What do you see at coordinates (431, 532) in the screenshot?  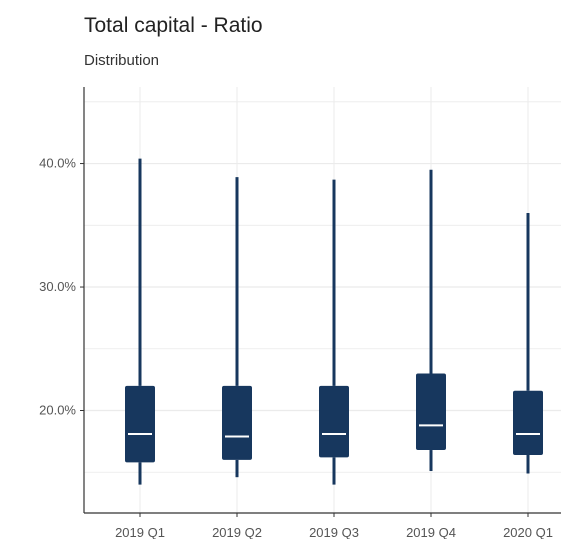 I see `x-tick-label: 2019 Q4` at bounding box center [431, 532].